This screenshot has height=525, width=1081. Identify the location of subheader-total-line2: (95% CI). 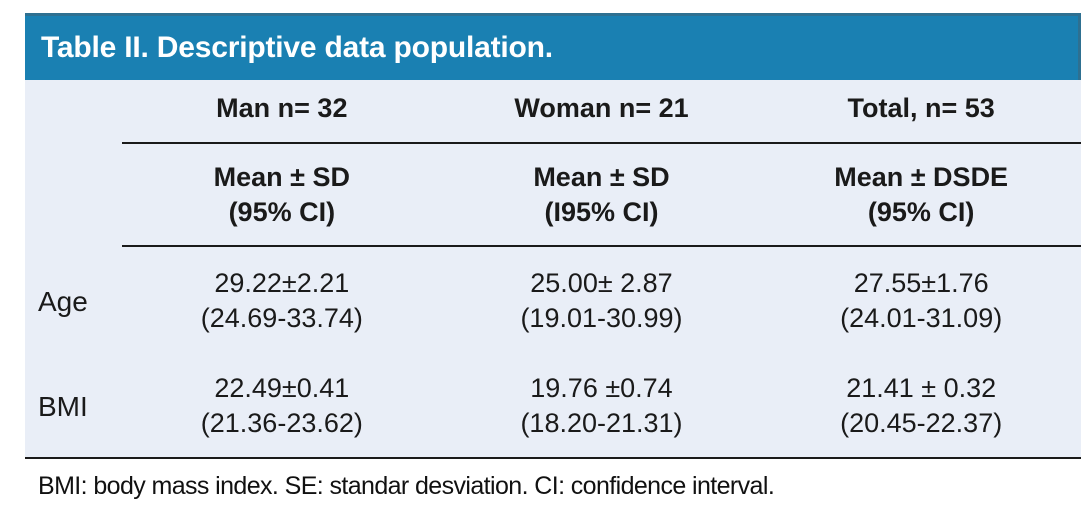
(921, 211).